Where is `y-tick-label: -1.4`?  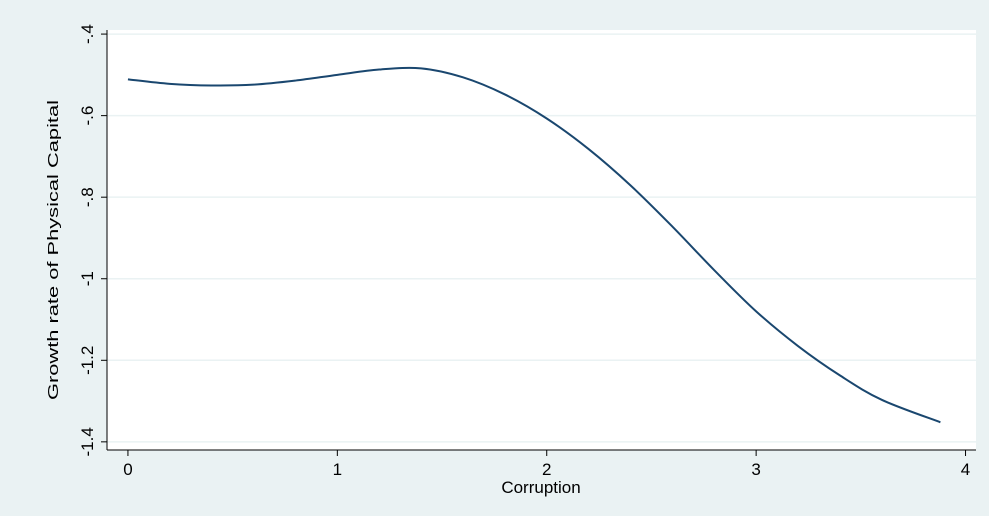 y-tick-label: -1.4 is located at coordinates (87, 441).